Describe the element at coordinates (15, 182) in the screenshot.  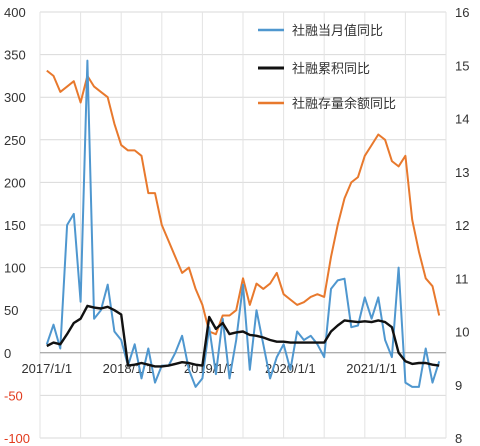
I see `left-tick-label: 200` at that location.